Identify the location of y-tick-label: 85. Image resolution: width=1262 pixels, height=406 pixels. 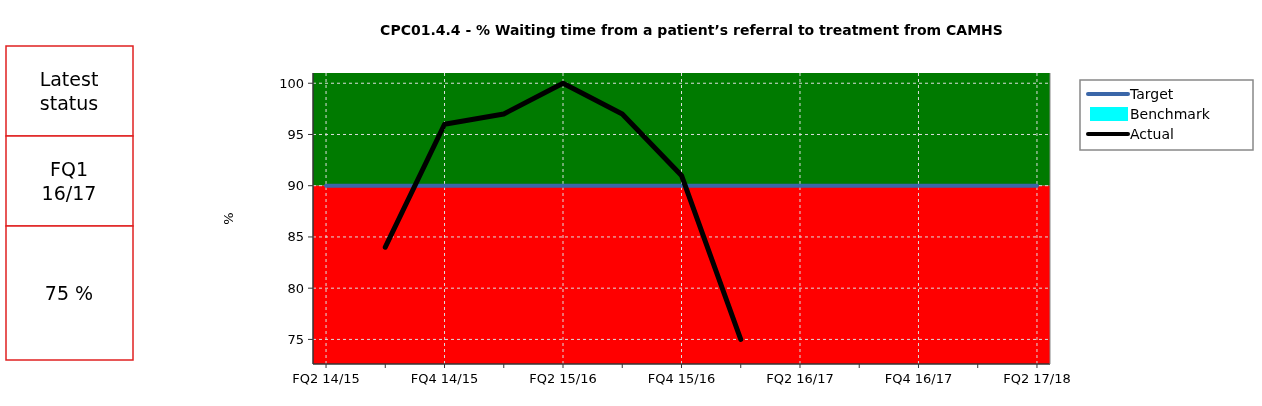
(295, 237).